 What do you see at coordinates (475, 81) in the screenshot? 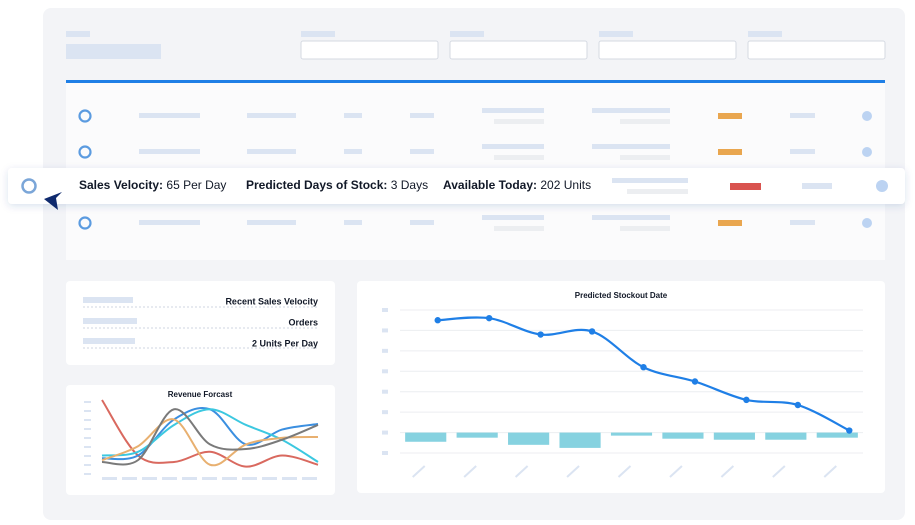
I see `table-top-bar` at bounding box center [475, 81].